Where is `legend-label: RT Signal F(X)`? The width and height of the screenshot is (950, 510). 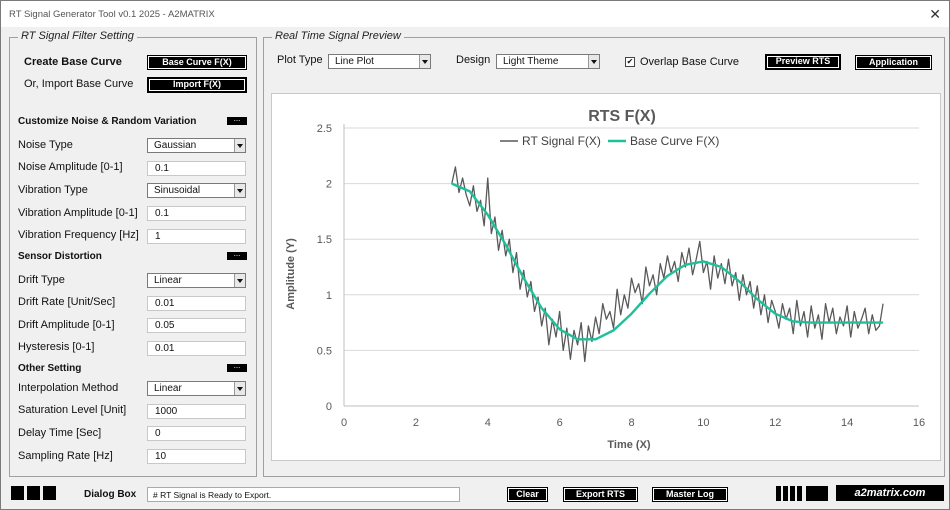 legend-label: RT Signal F(X) is located at coordinates (561, 141).